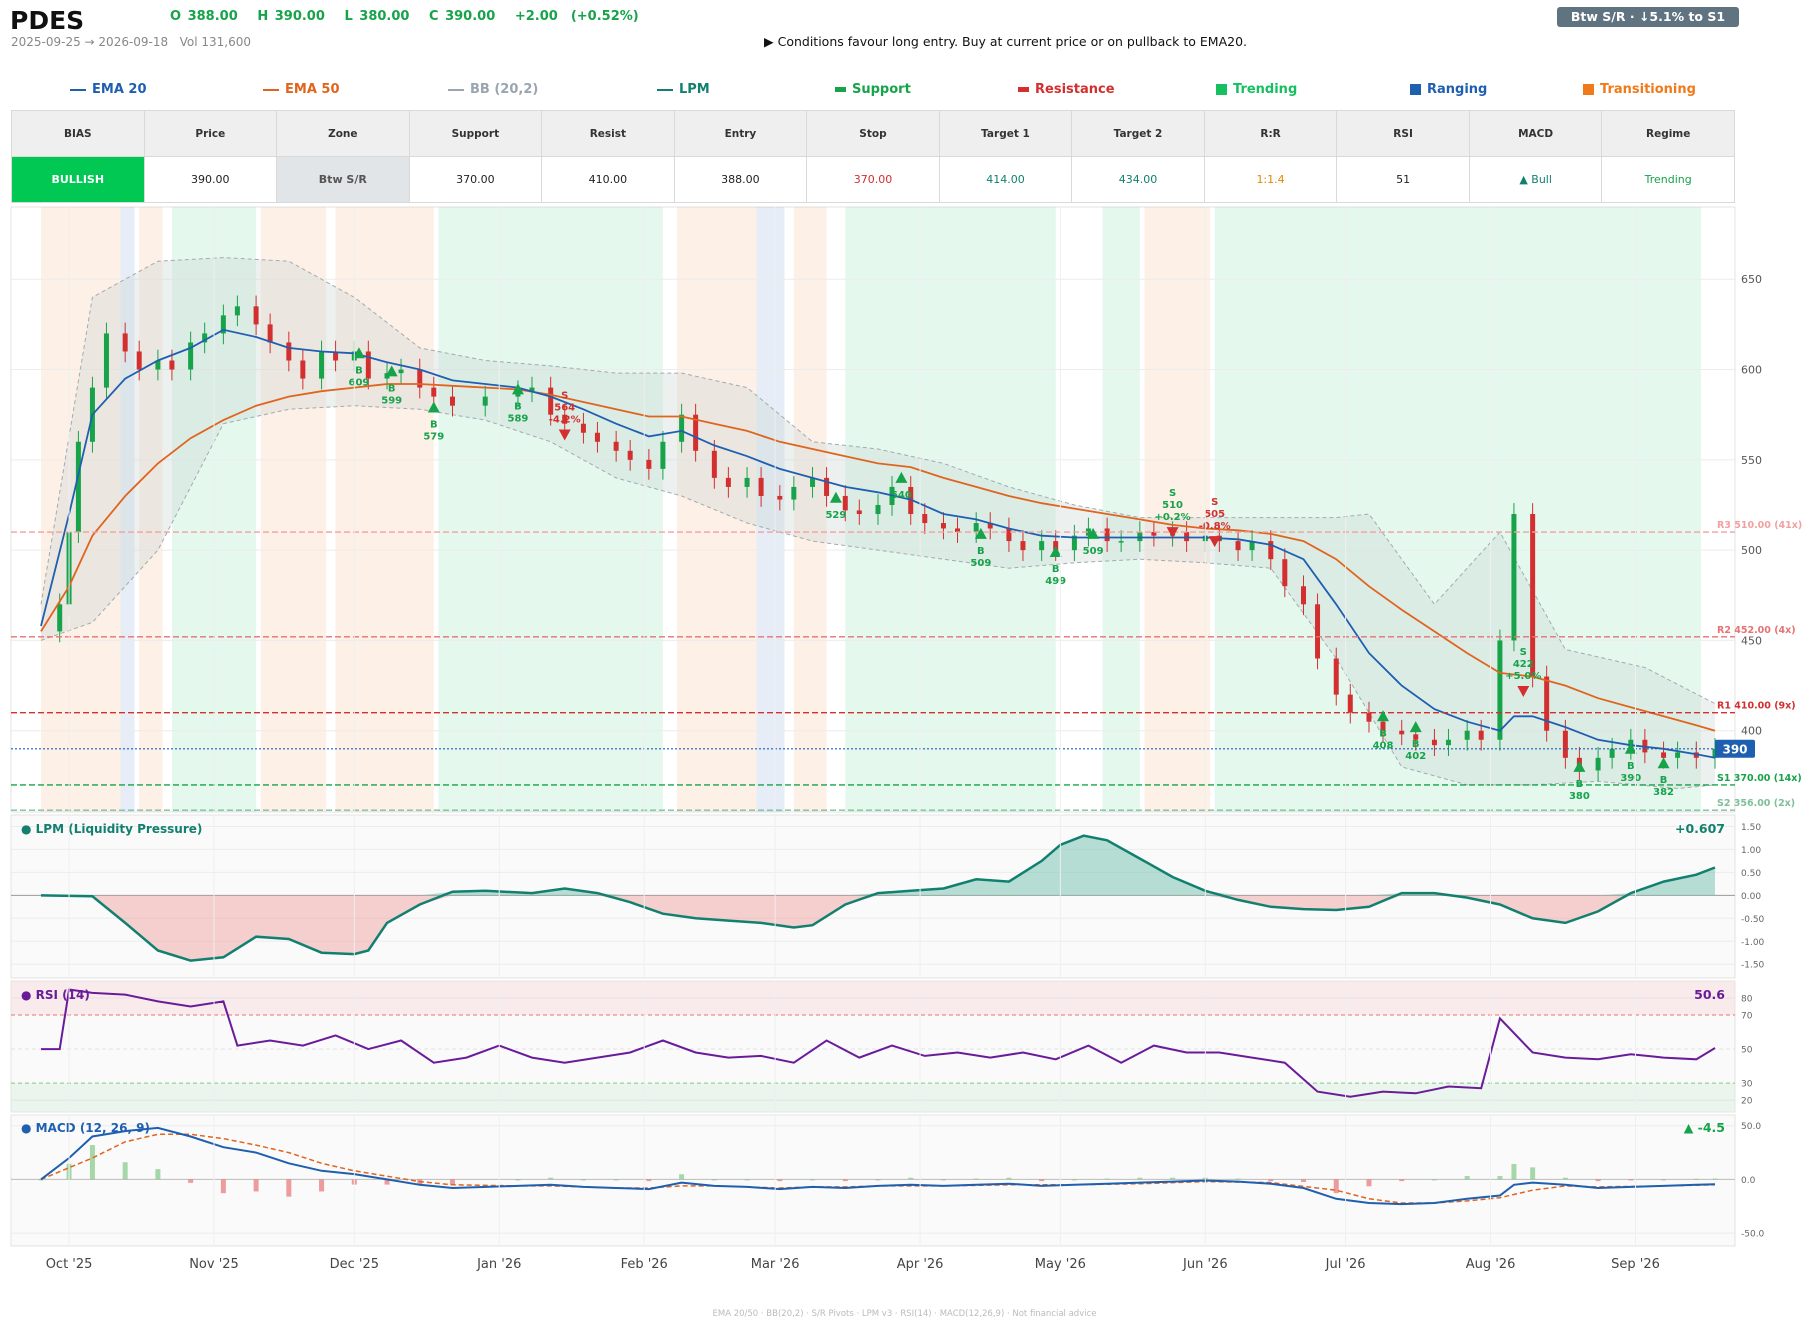 The height and width of the screenshot is (1330, 1809). I want to click on sell-signal-label: +5.0%, so click(1523, 676).